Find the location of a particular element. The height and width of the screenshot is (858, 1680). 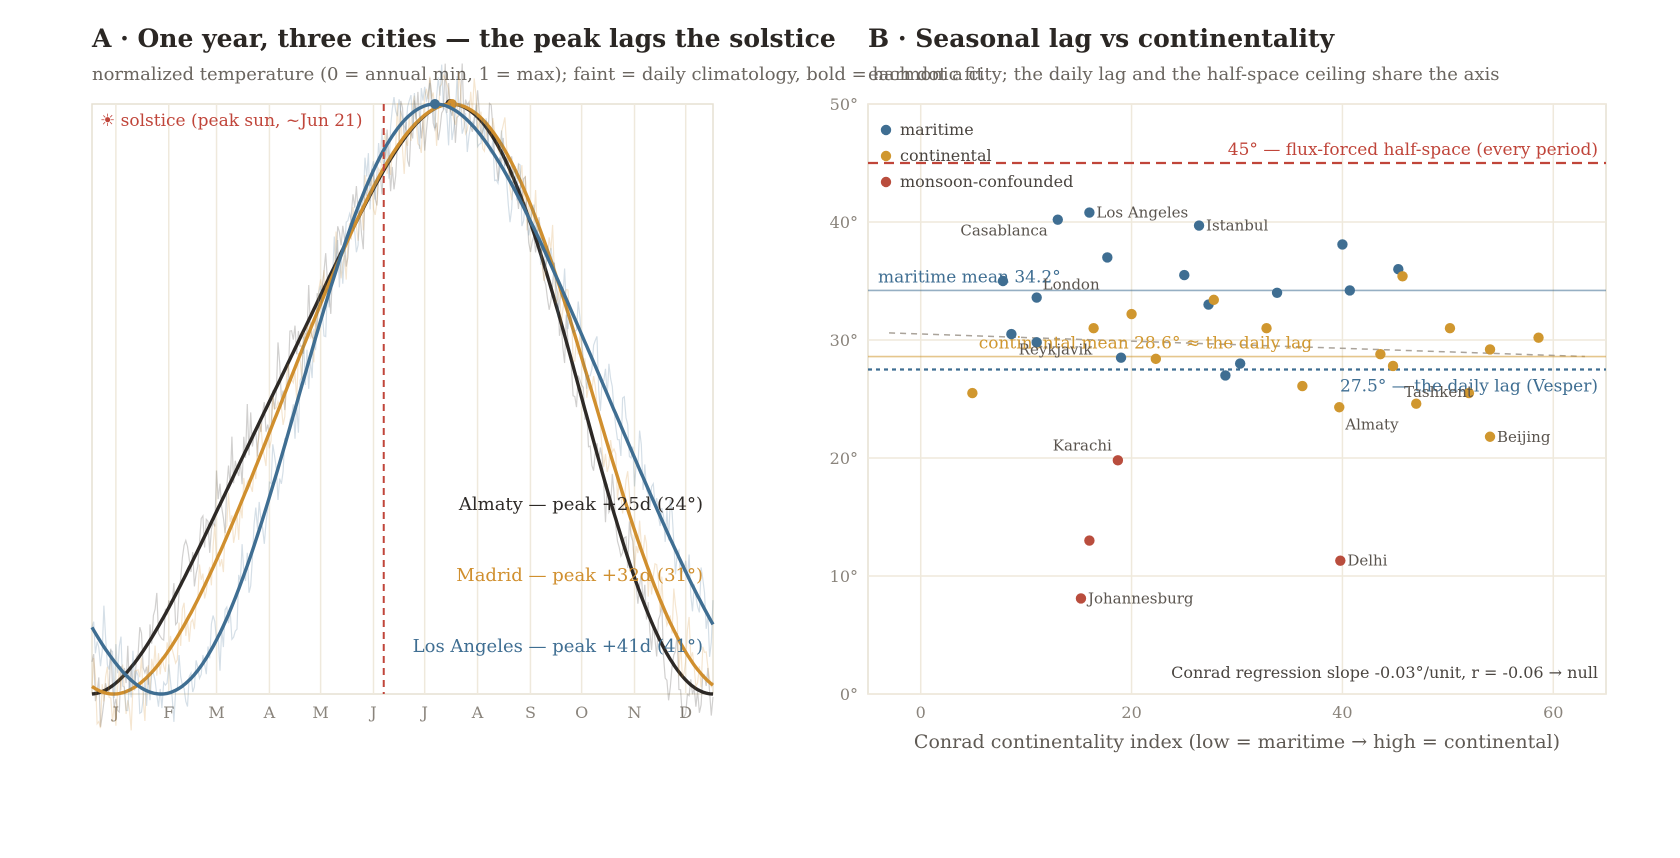

y-tick-label: 0° is located at coordinates (849, 694).